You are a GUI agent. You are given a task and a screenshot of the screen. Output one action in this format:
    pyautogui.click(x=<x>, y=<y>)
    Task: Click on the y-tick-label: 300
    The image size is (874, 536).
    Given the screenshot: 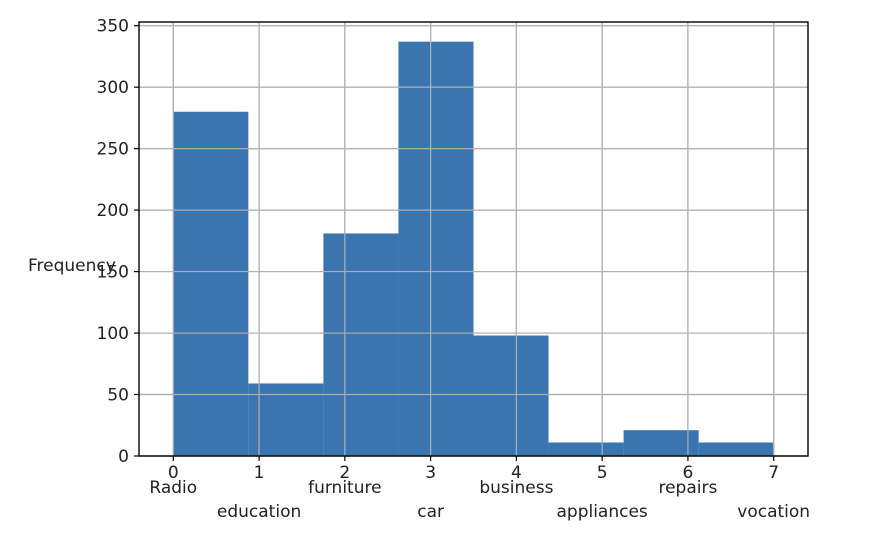 What is the action you would take?
    pyautogui.click(x=113, y=88)
    